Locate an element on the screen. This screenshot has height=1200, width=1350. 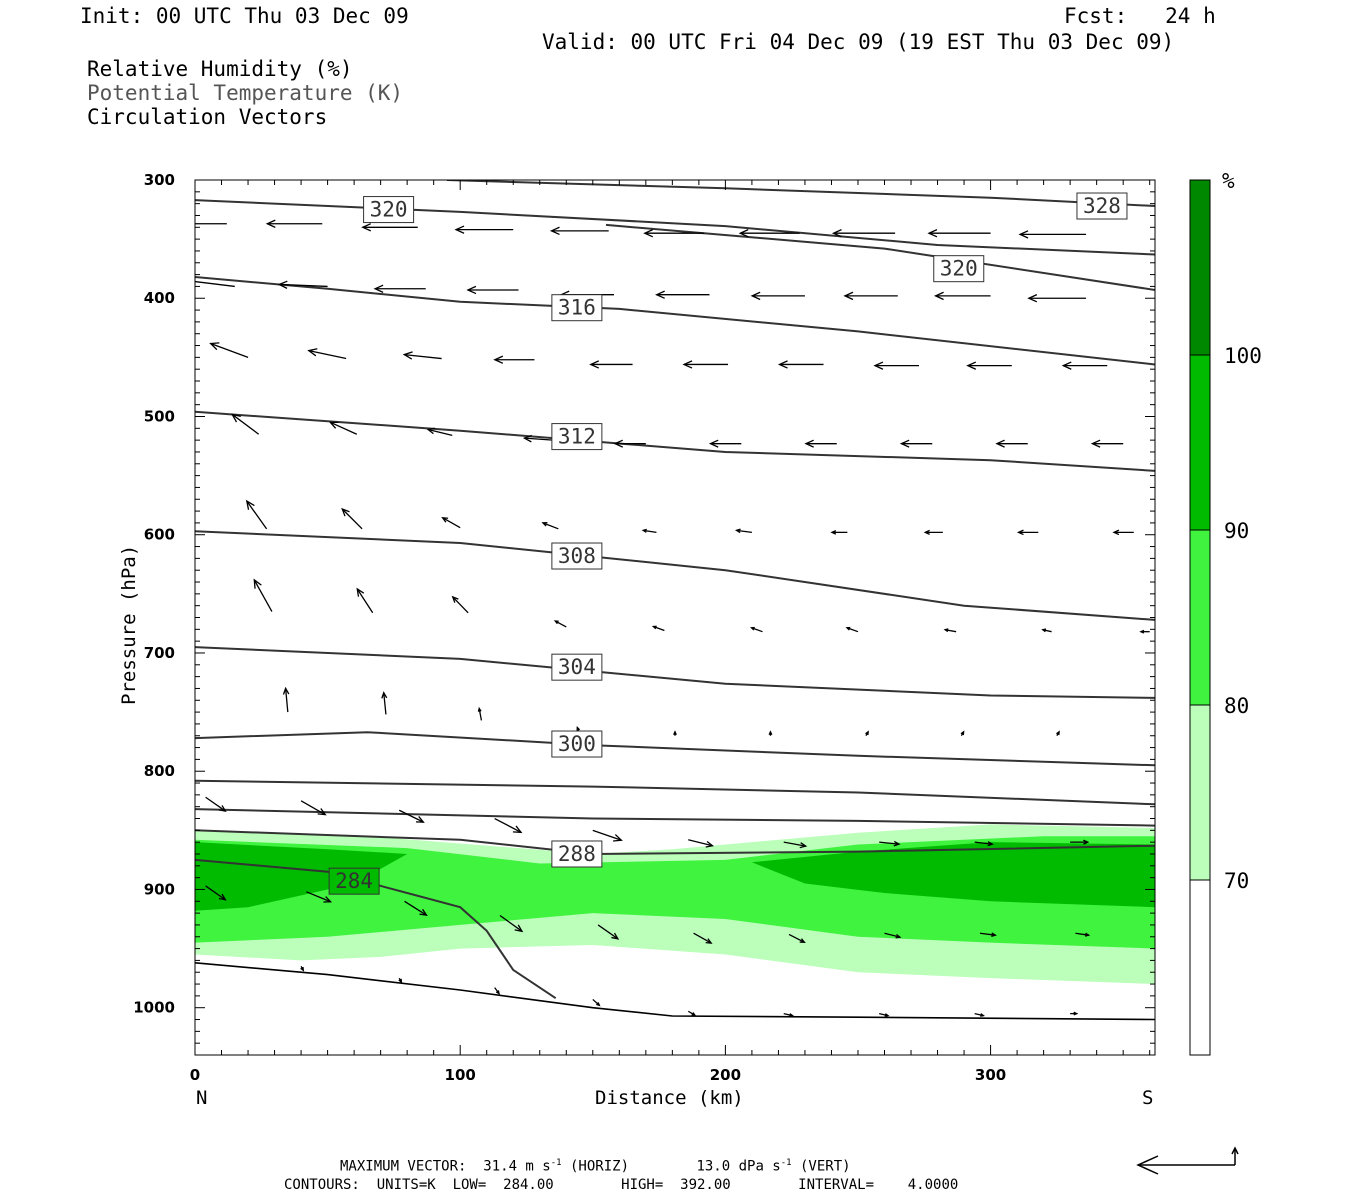
x-tick-label-300: 300 is located at coordinates (990, 1075).